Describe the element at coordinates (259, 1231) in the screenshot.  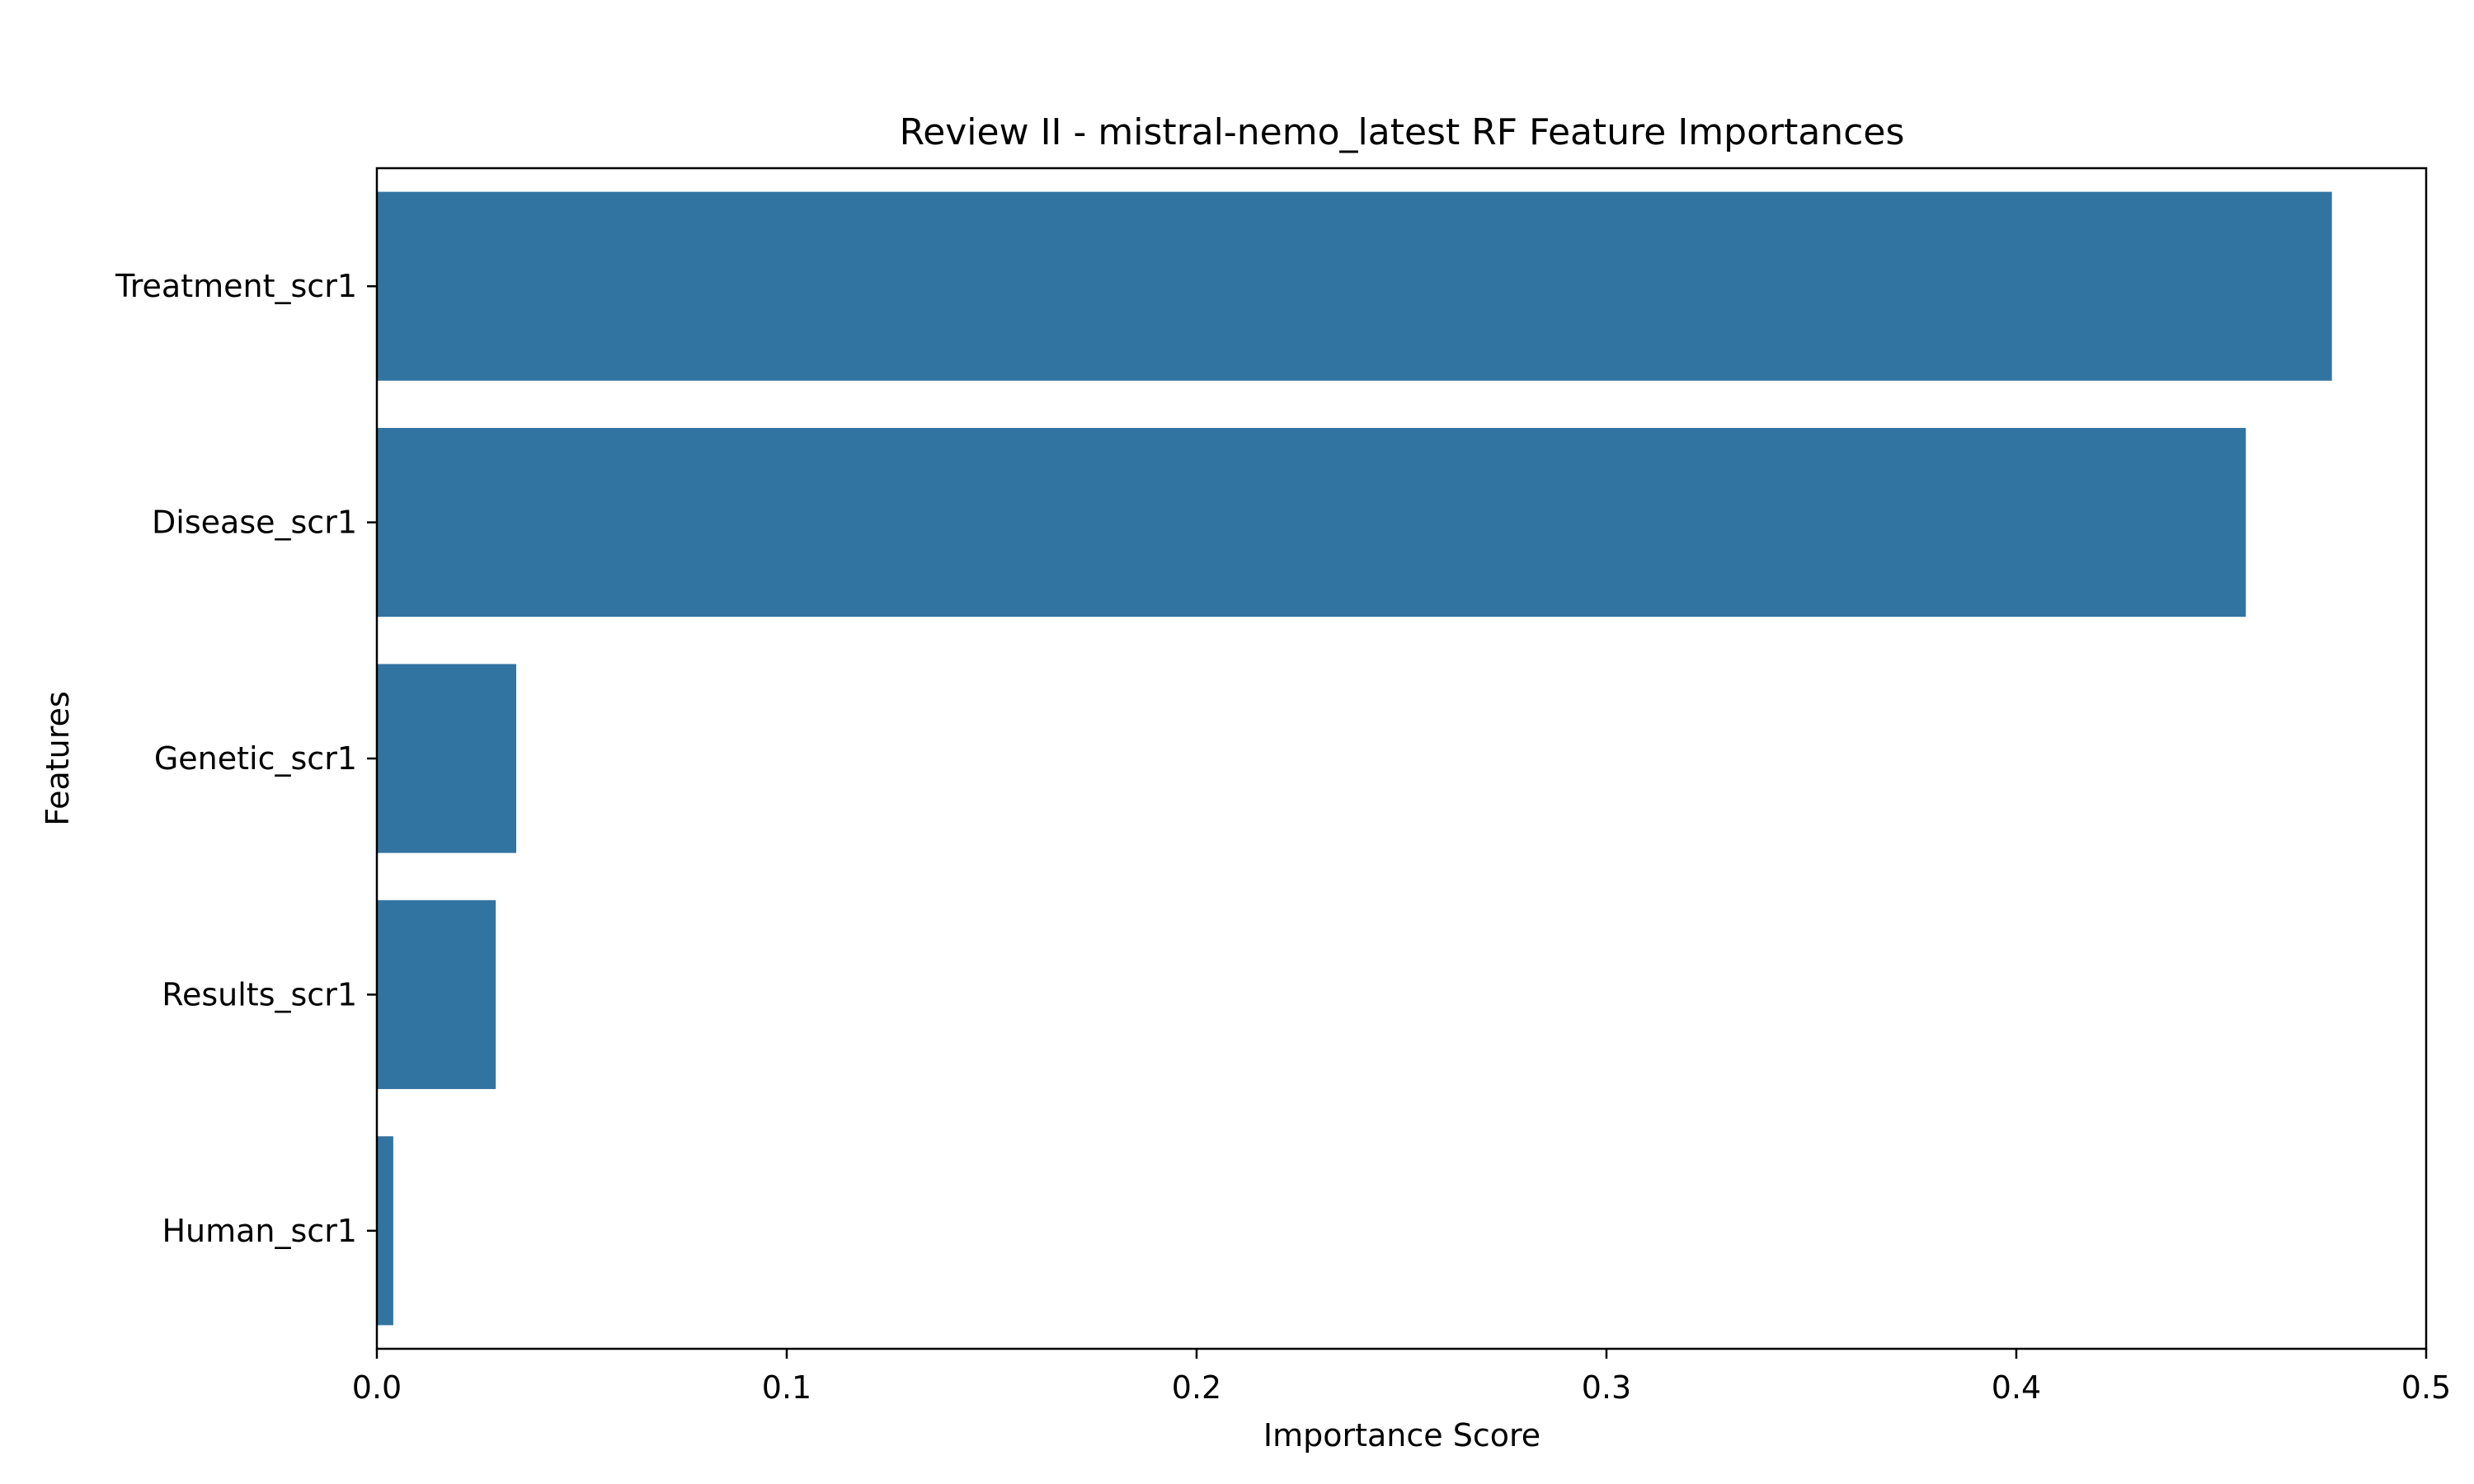
I see `y-tick-label: Human_scr1` at that location.